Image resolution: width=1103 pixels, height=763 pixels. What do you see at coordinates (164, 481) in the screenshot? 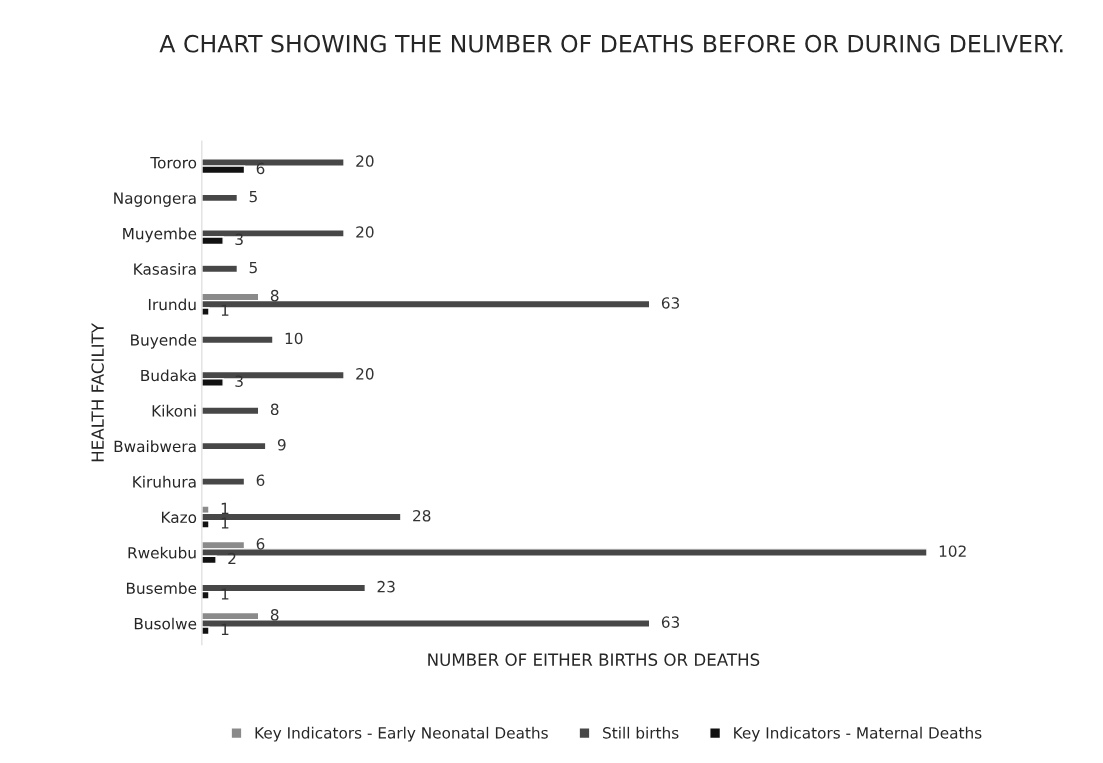
I see `y-tick-label: Kiruhura` at bounding box center [164, 481].